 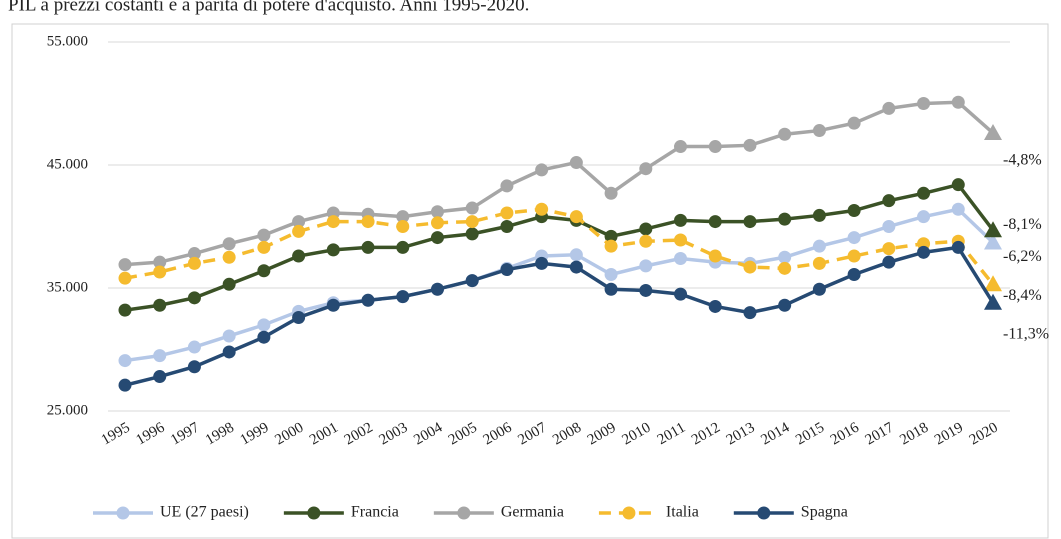 What do you see at coordinates (672, 434) in the screenshot?
I see `x-tick-label: 2011` at bounding box center [672, 434].